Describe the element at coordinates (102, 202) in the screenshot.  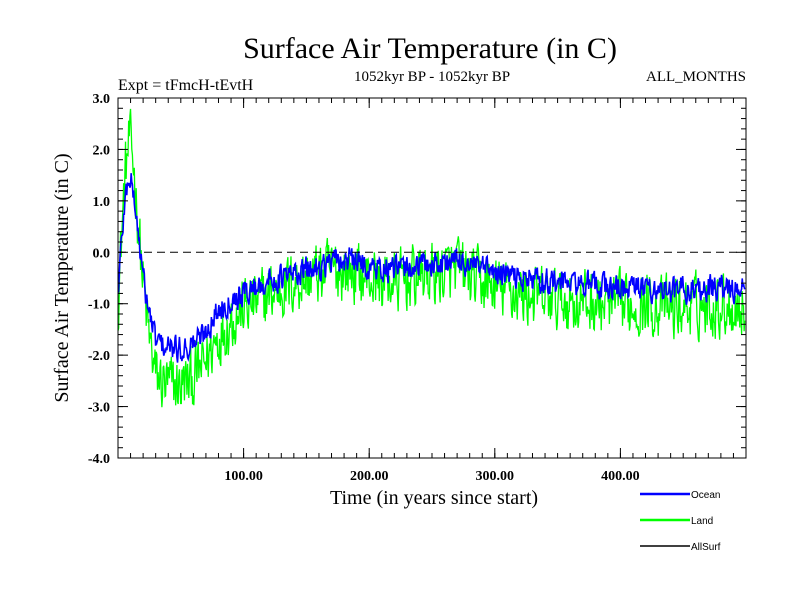
I see `y-tick-label: 1.0` at that location.